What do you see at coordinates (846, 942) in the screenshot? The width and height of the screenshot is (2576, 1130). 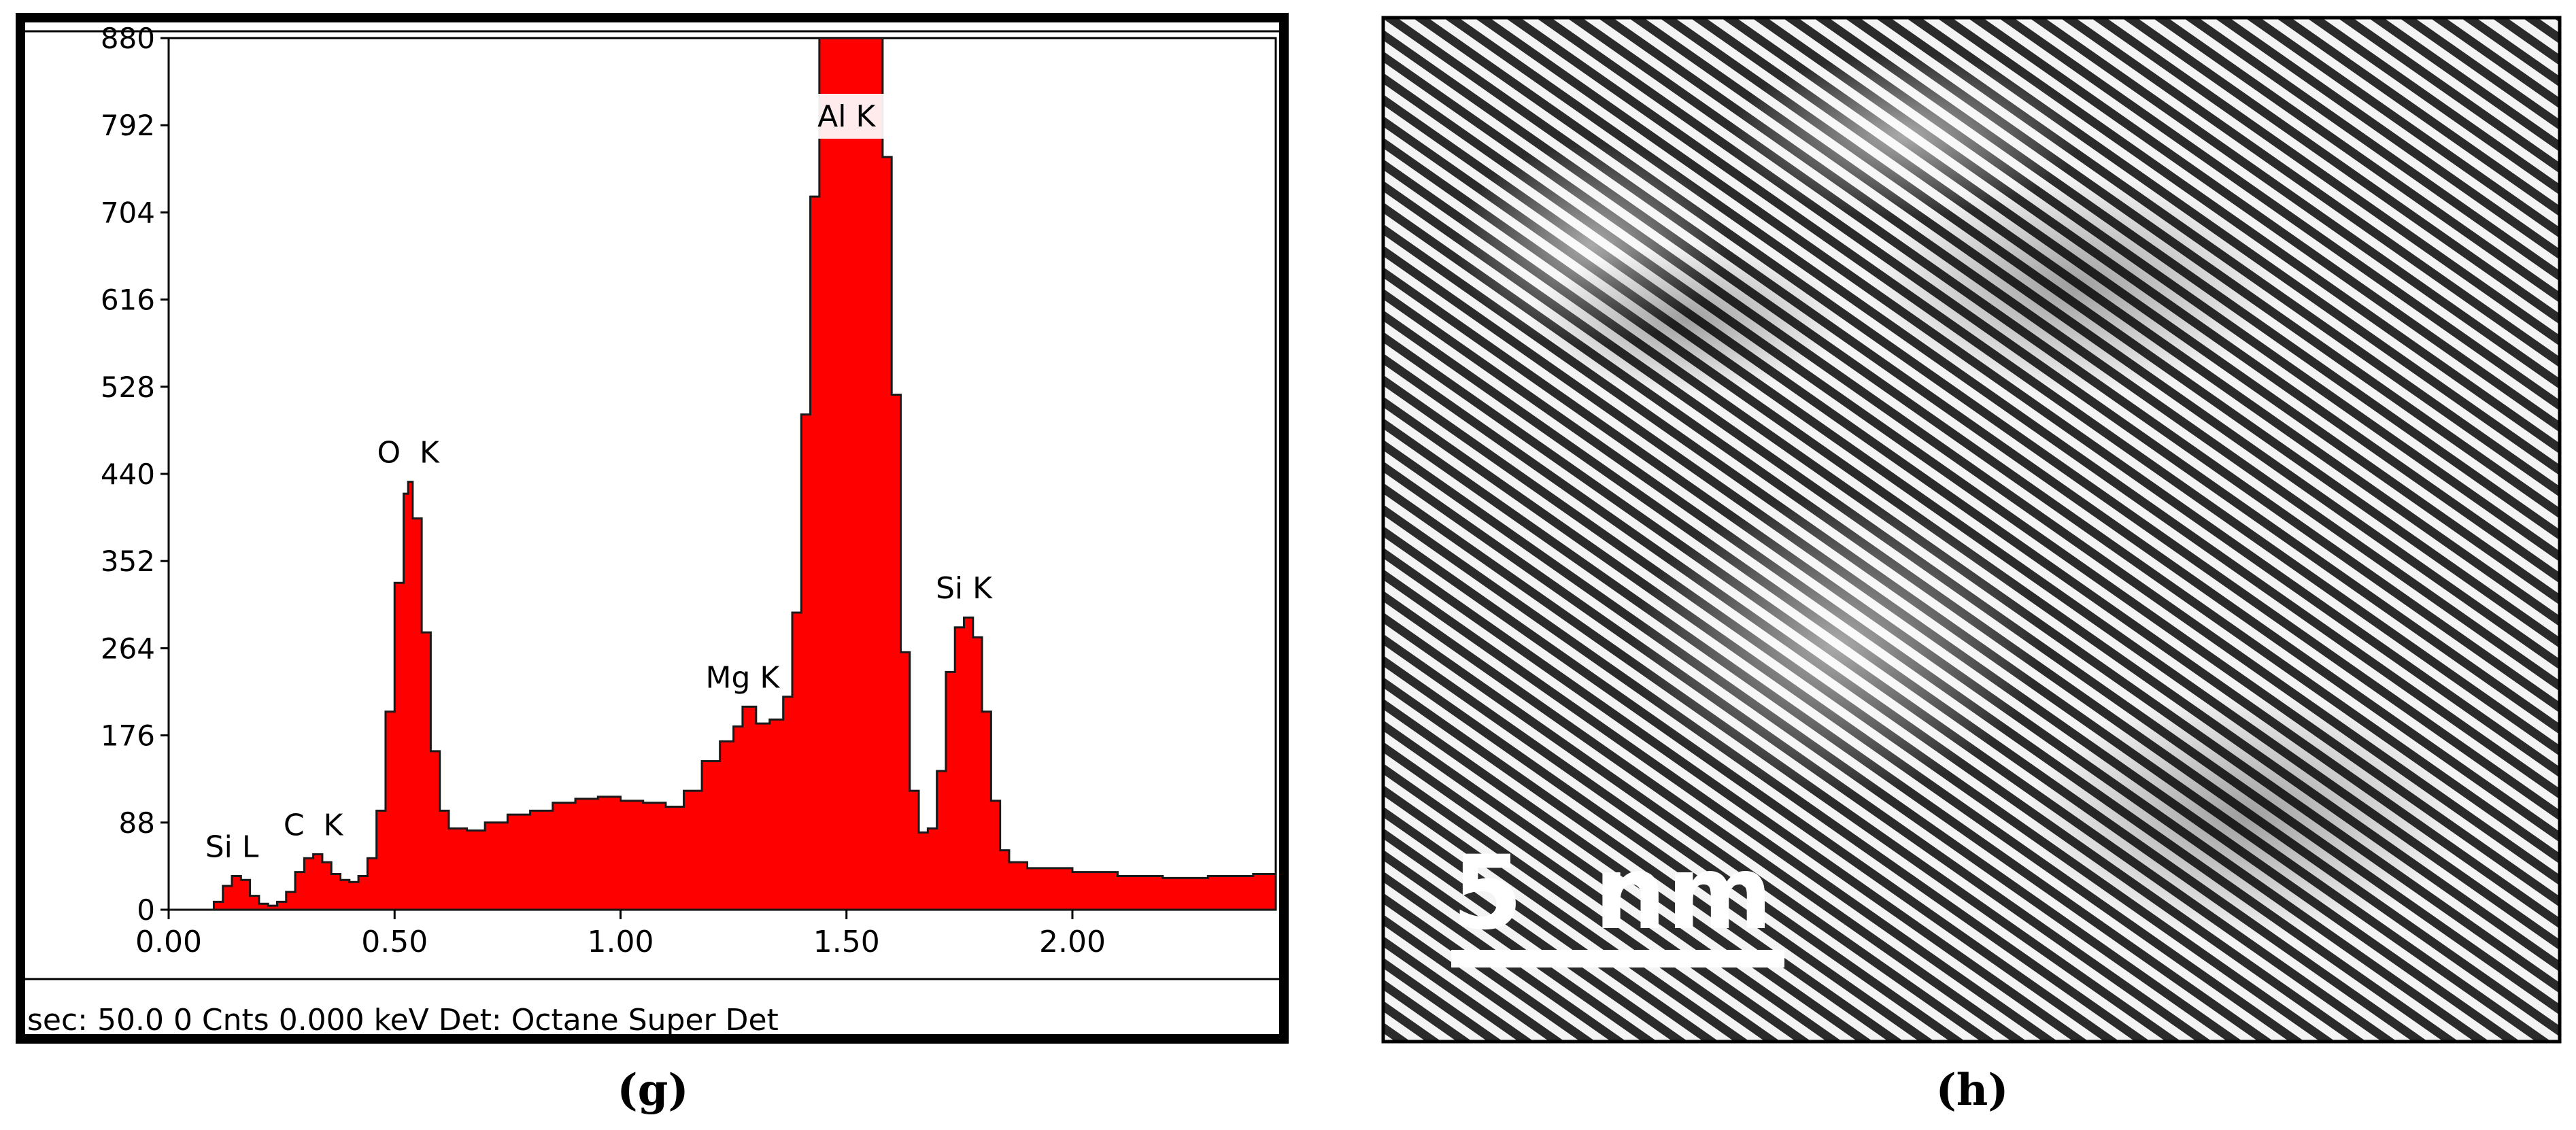 I see `x-tick-label: 1.50` at bounding box center [846, 942].